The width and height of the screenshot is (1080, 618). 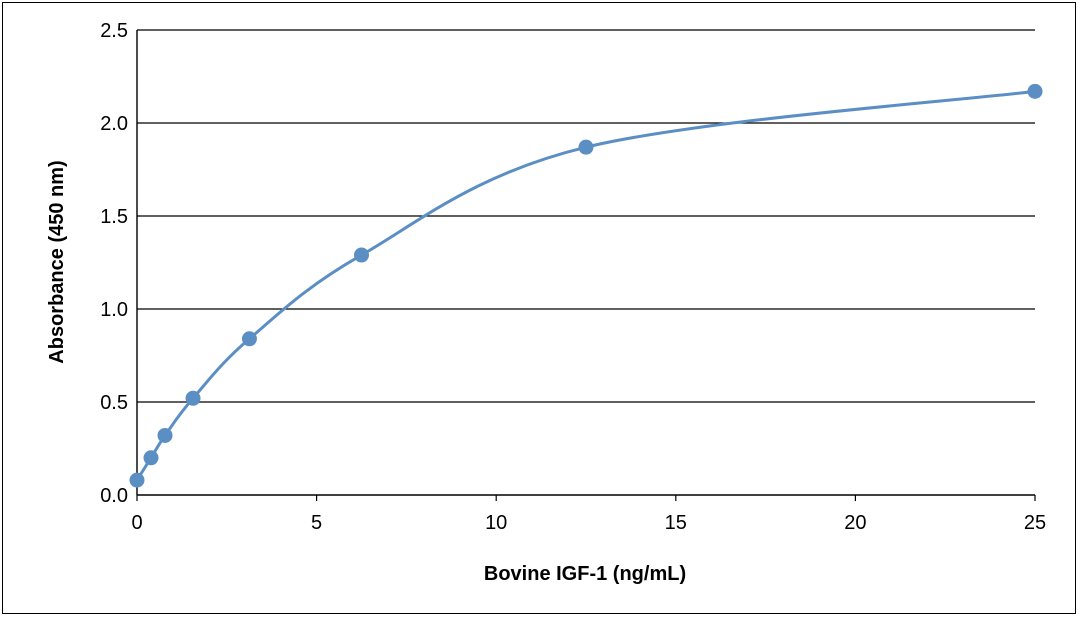 I want to click on x-tick-labels: 0 5 10 15 20 25, so click(x=588, y=523).